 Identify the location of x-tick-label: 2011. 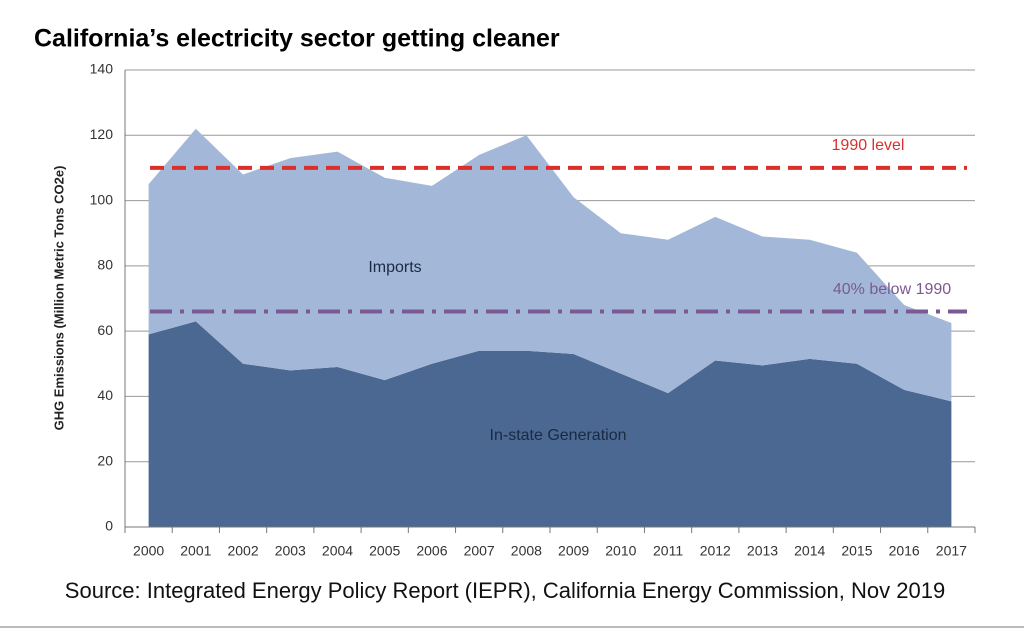
(668, 551).